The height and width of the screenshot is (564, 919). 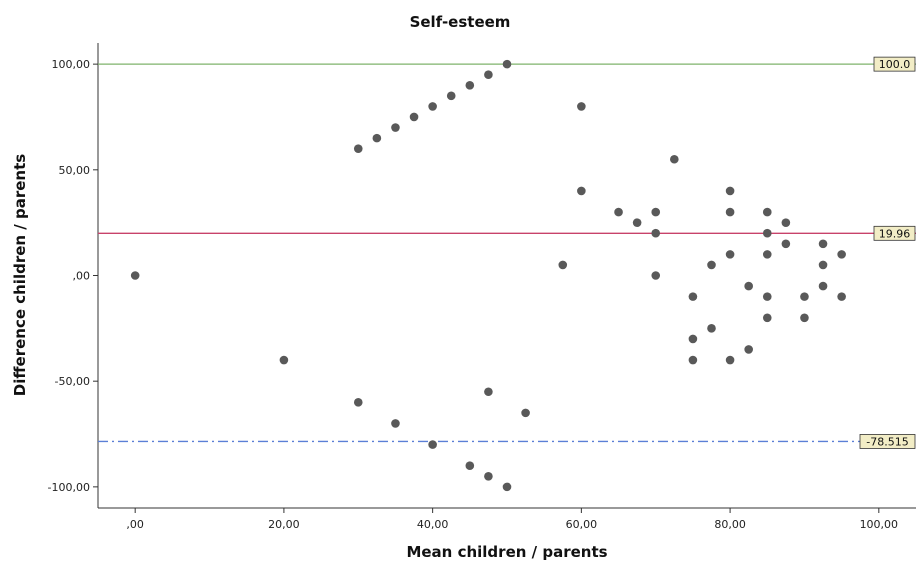 What do you see at coordinates (730, 524) in the screenshot?
I see `x-tick-label: 80,00` at bounding box center [730, 524].